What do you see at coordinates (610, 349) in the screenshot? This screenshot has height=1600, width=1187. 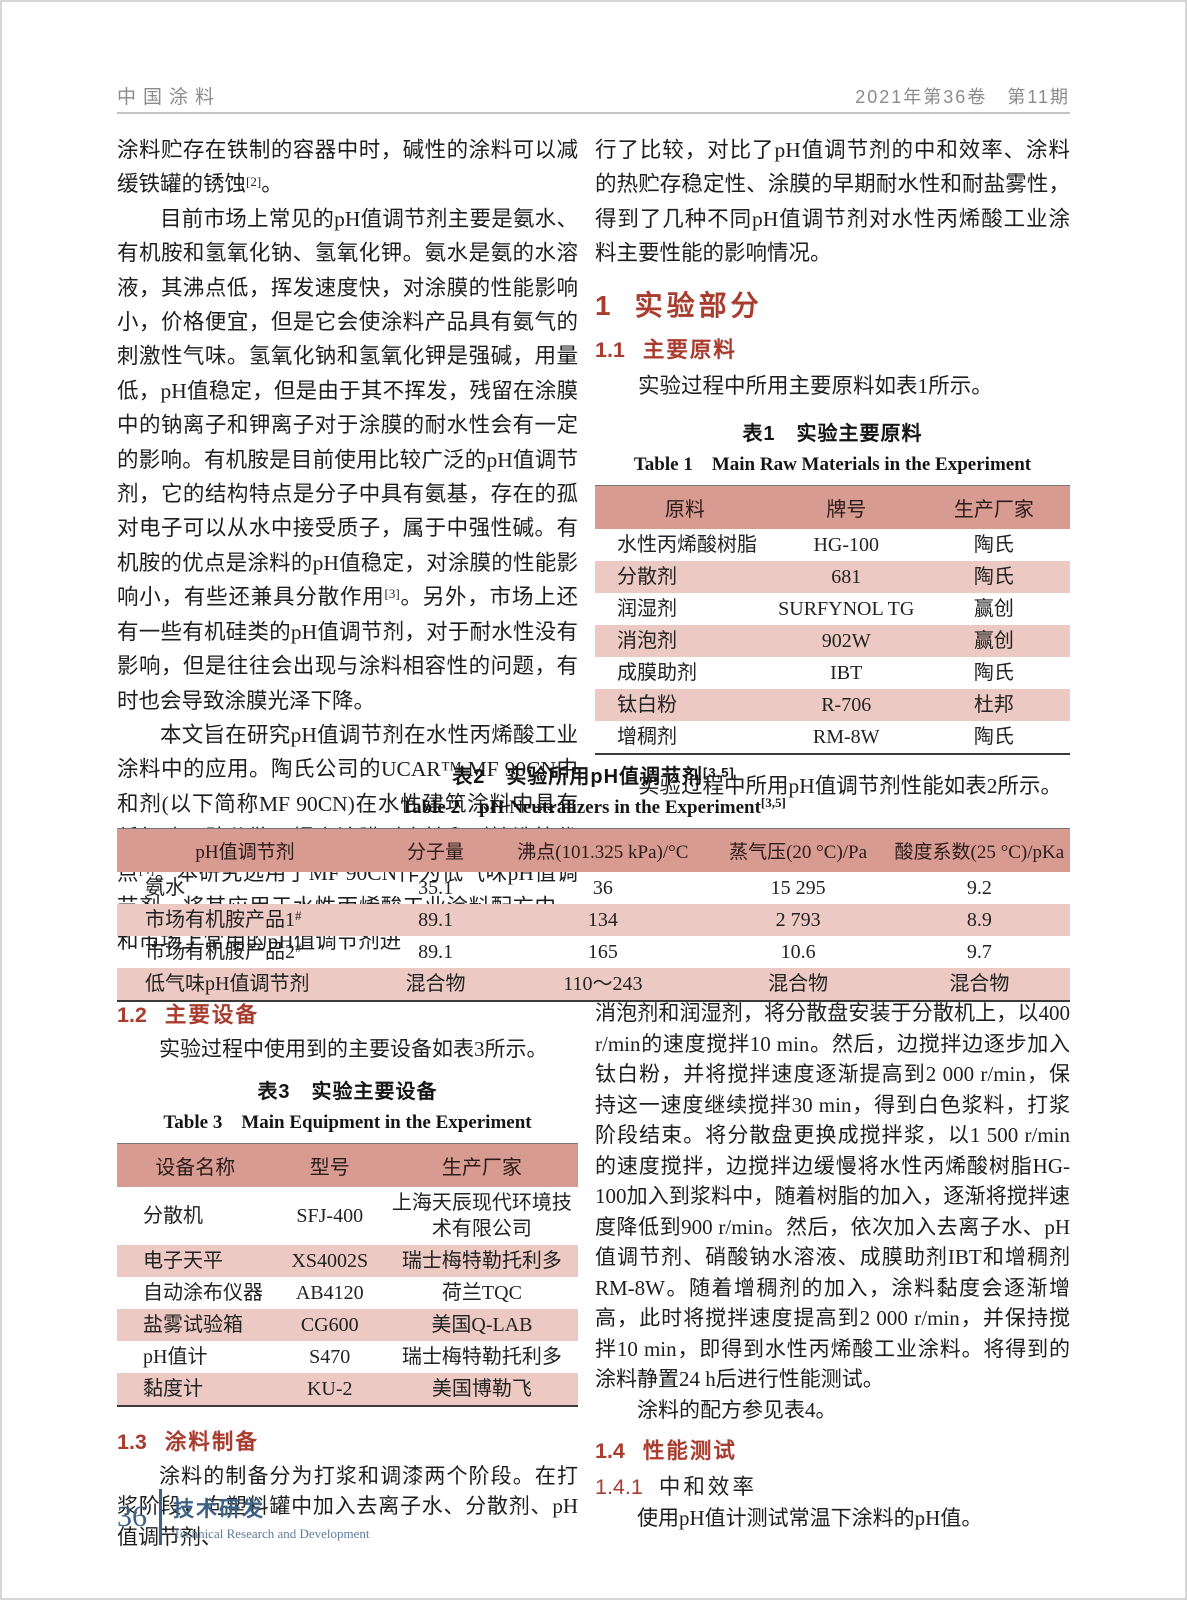 I see `section-number: 1.1` at bounding box center [610, 349].